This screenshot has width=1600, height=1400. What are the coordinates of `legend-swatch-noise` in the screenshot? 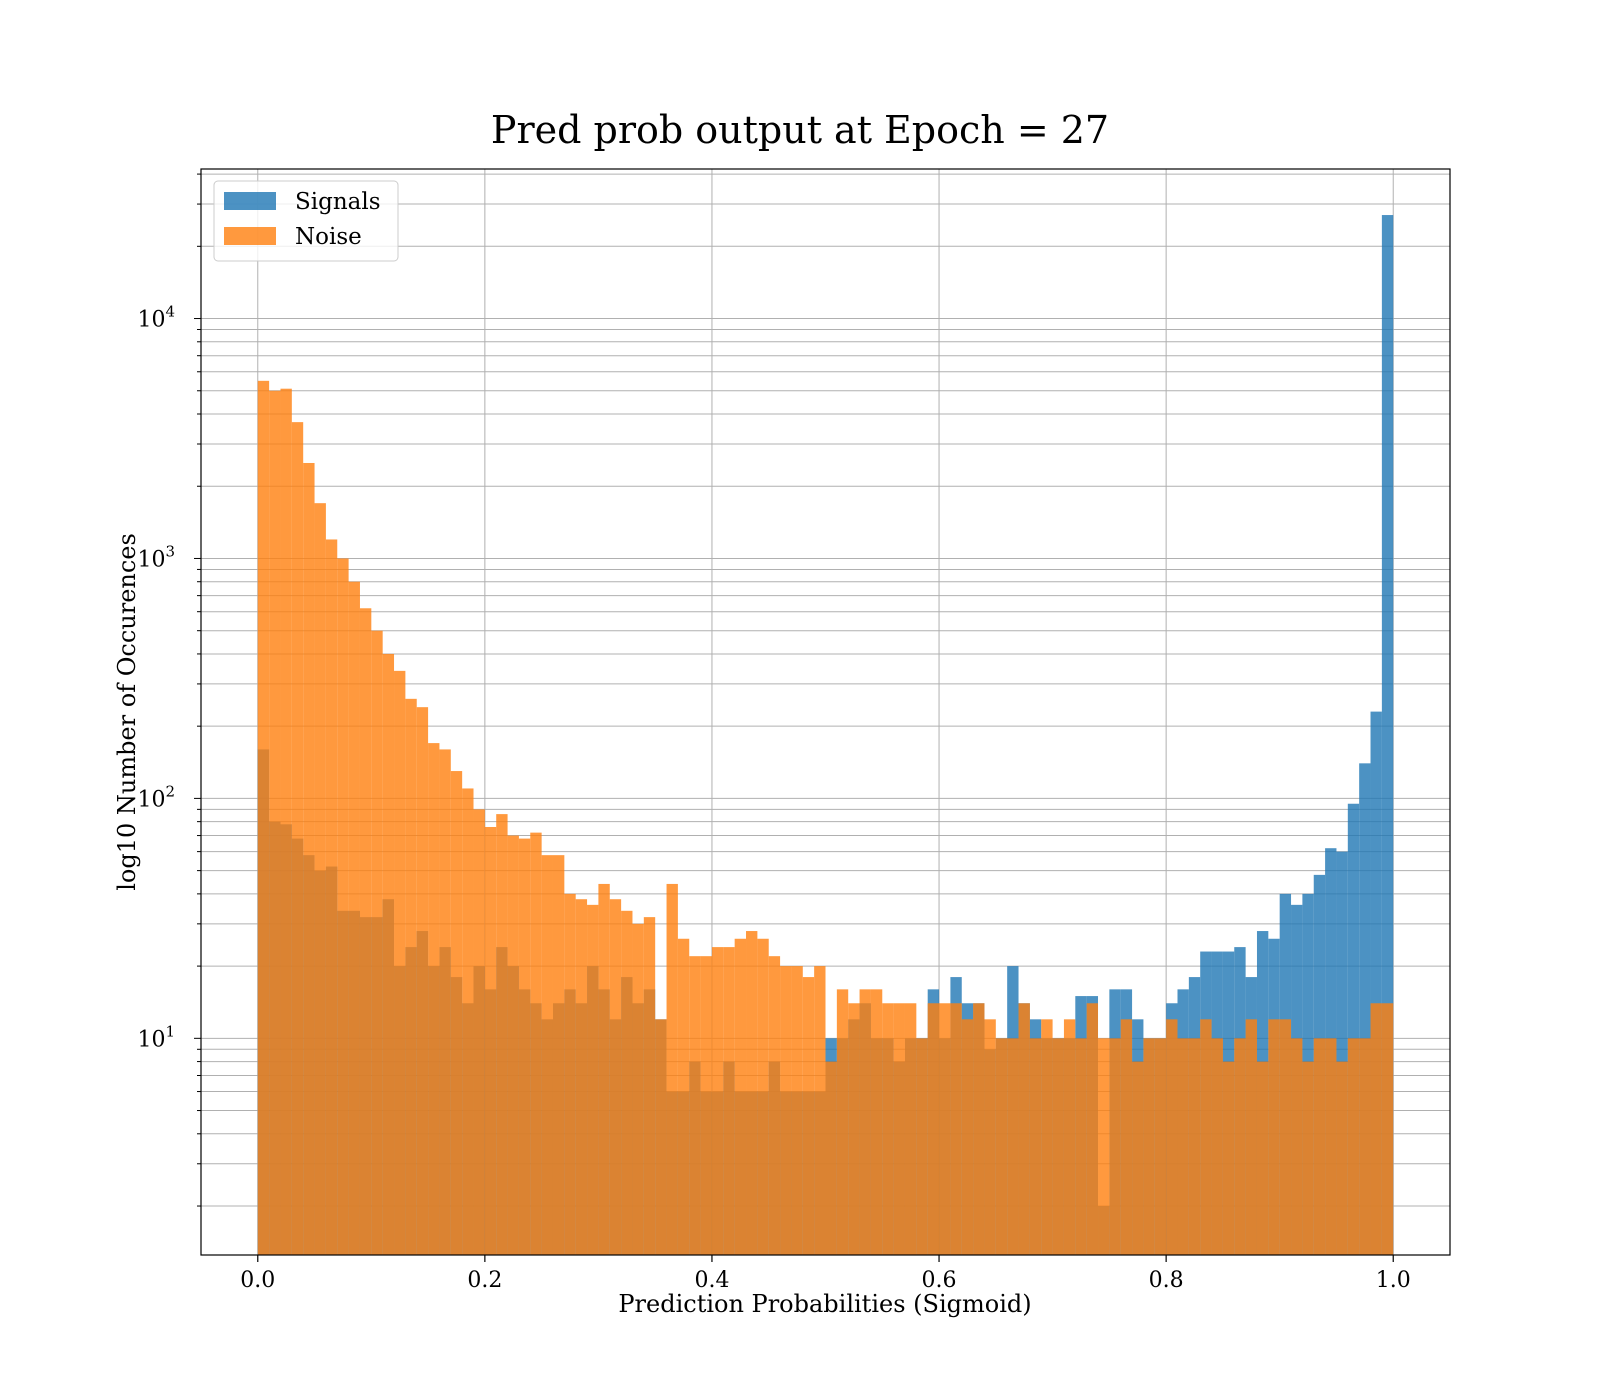 It's located at (250, 236).